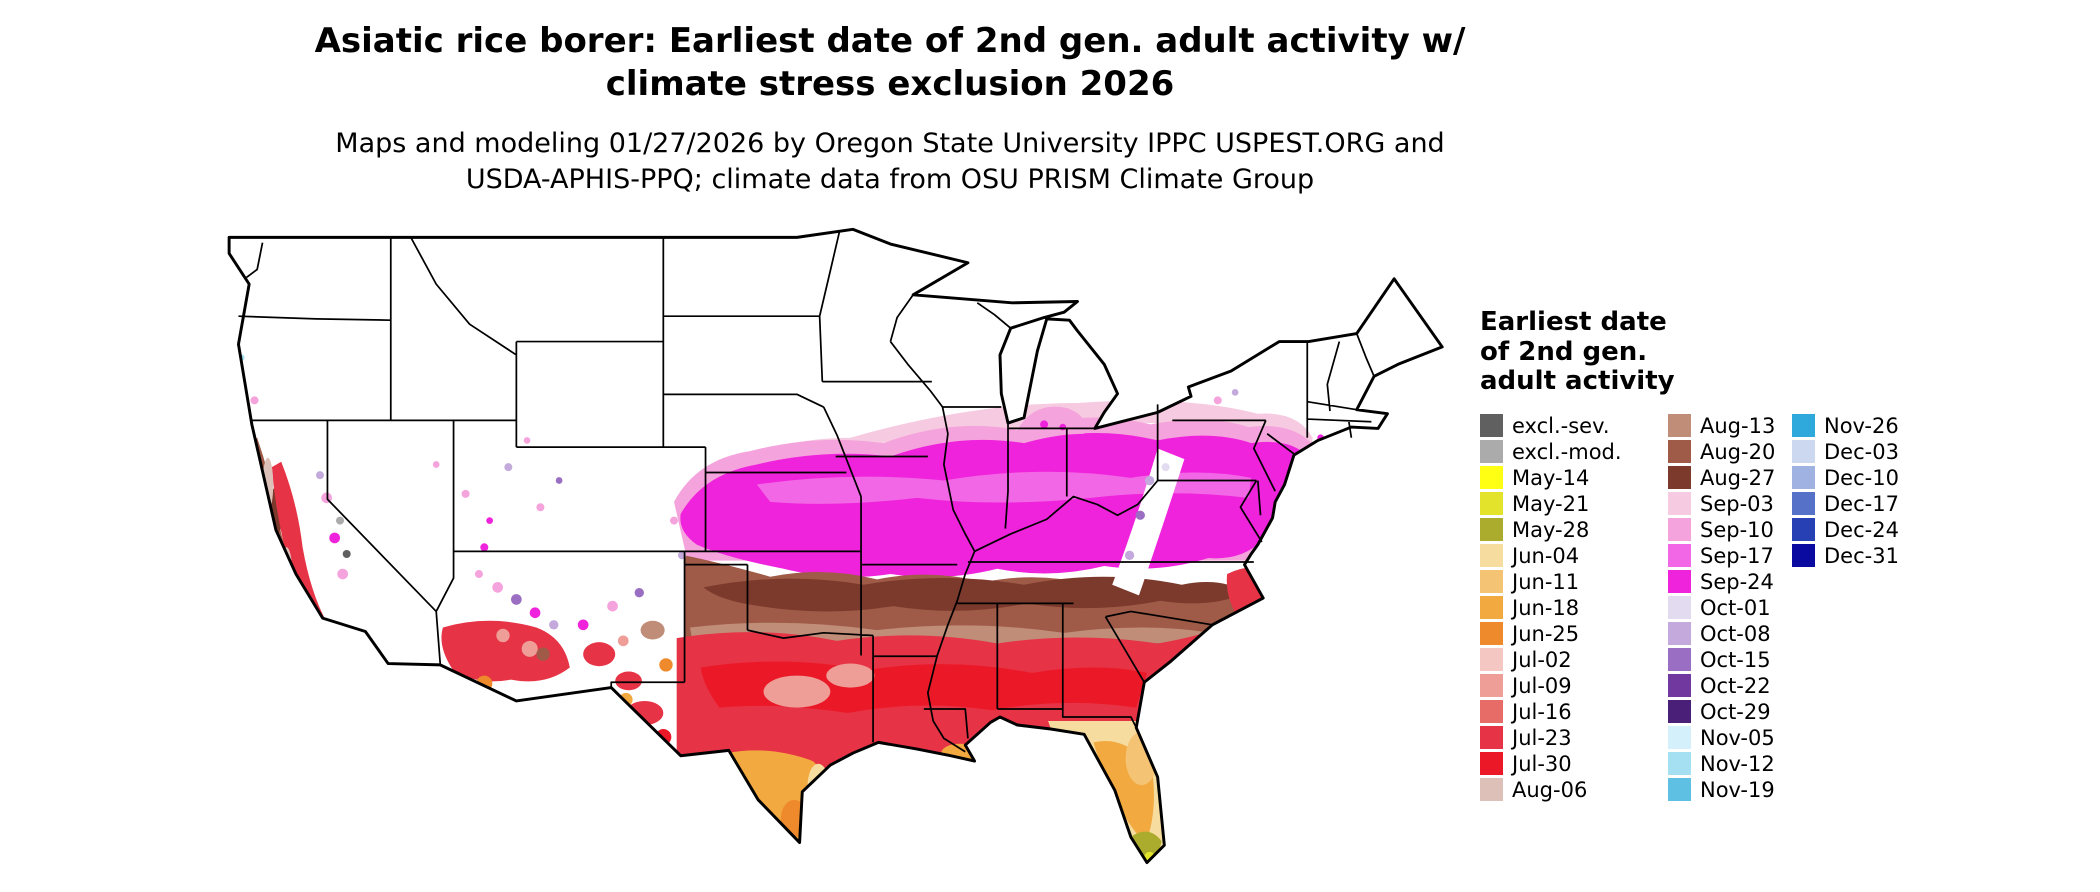  What do you see at coordinates (1546, 607) in the screenshot?
I see `legend-label: Jun-18` at bounding box center [1546, 607].